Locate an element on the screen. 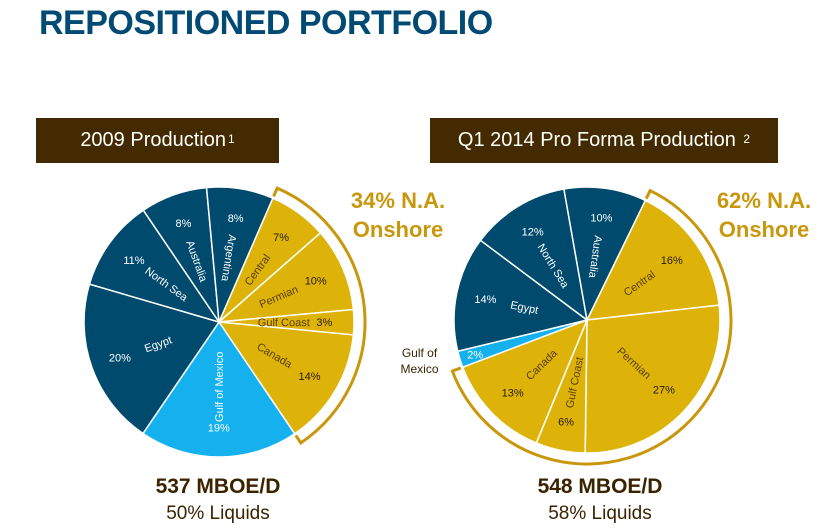 This screenshot has height=532, width=824. slice-gulf-of-mexico is located at coordinates (218, 389).